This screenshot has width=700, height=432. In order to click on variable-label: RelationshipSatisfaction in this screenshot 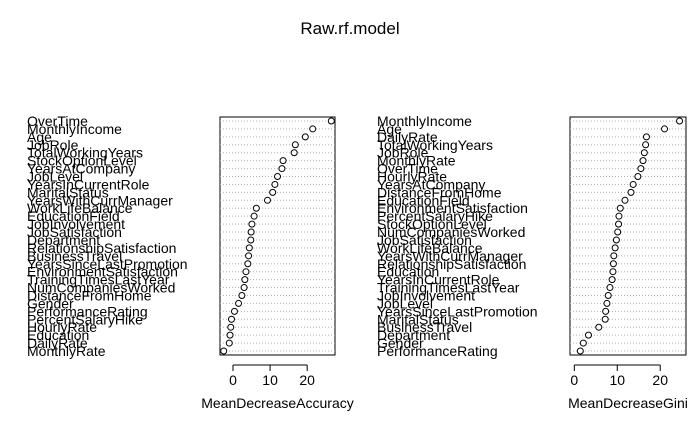, I will do `click(451, 264)`.